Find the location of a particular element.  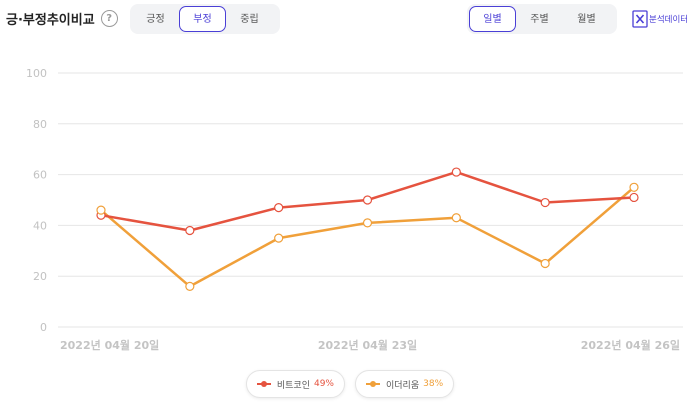

legend: 비트코인 49% 이더리움 38% is located at coordinates (350, 384).